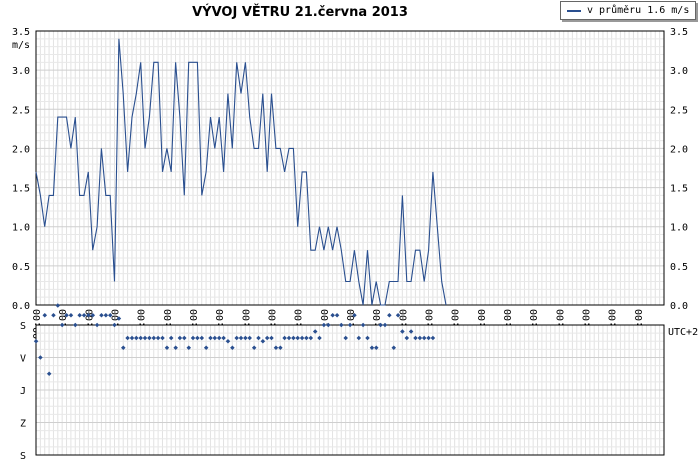  What do you see at coordinates (679, 110) in the screenshot?
I see `y-tick-label-right: 2.5` at bounding box center [679, 110].